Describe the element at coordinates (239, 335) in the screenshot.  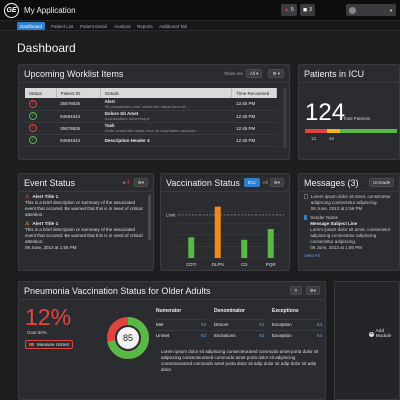
I see `stat-row: Exclusions 63` at that location.